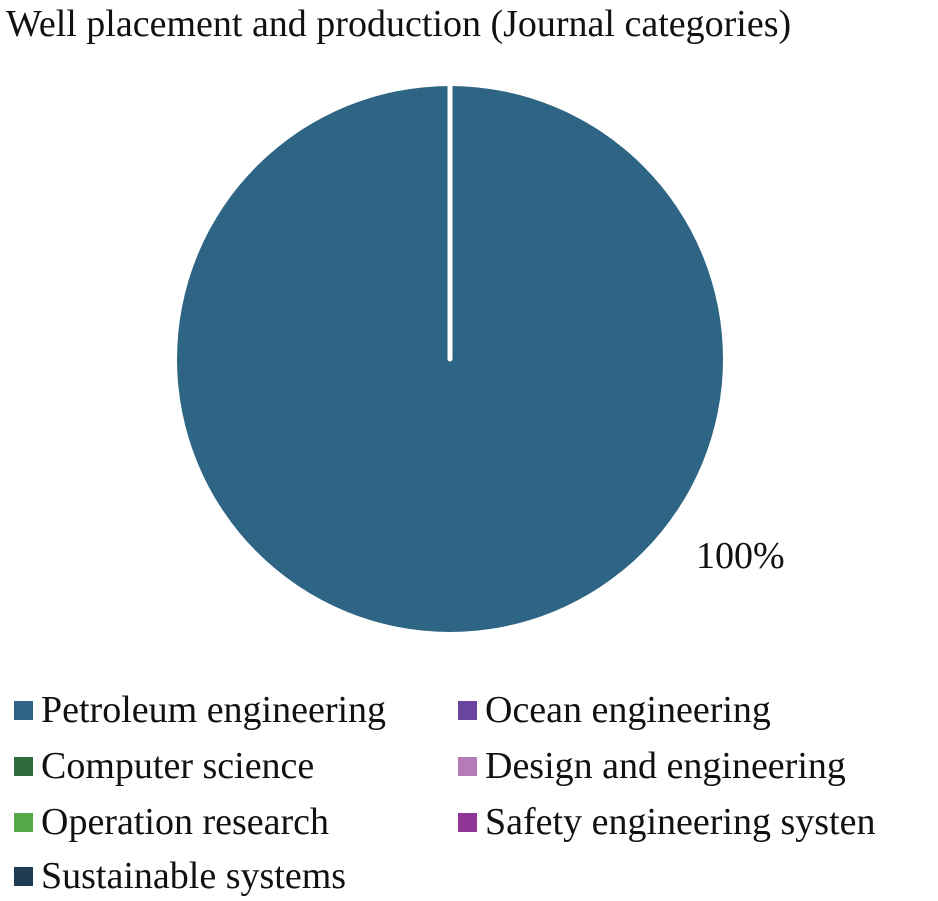 The image size is (938, 901). Describe the element at coordinates (185, 822) in the screenshot. I see `legend-label: Operation research` at that location.